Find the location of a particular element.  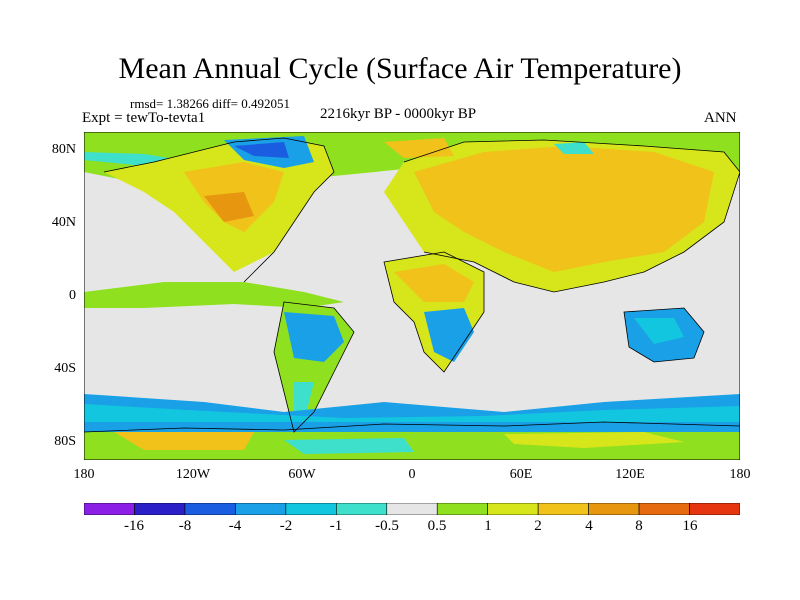

colorbar-label: 8 is located at coordinates (639, 526).